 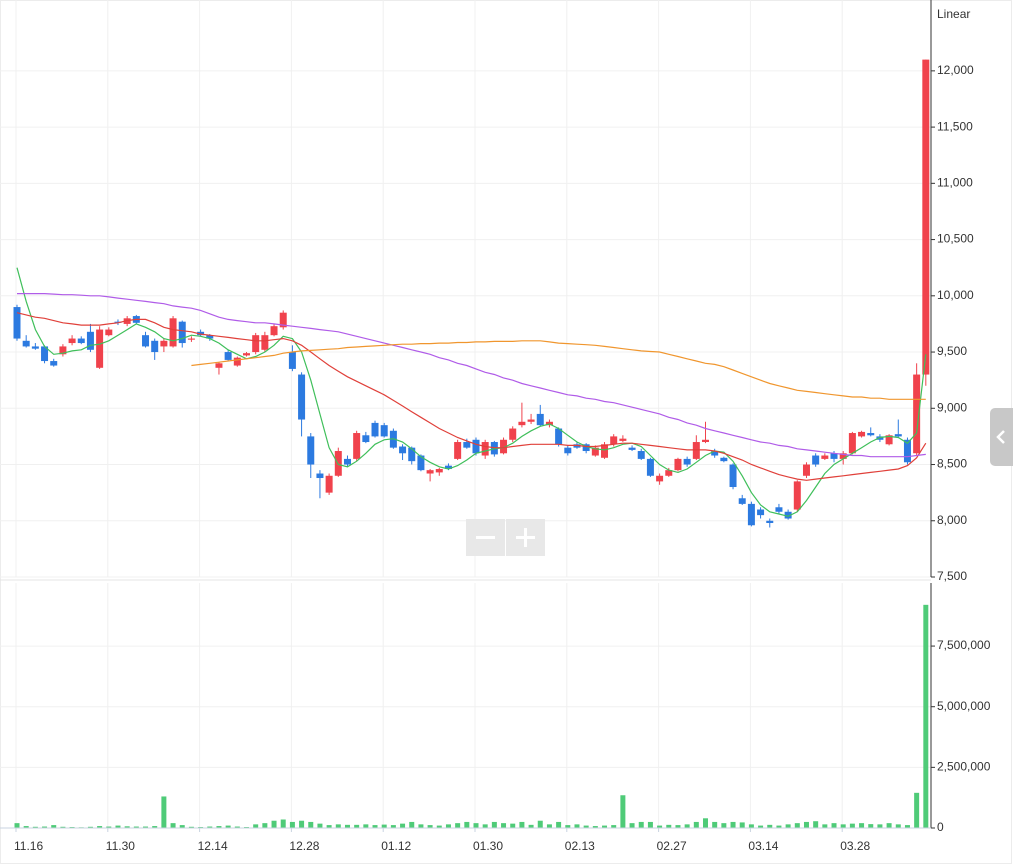 What do you see at coordinates (953, 14) in the screenshot?
I see `scale-mode: Linear` at bounding box center [953, 14].